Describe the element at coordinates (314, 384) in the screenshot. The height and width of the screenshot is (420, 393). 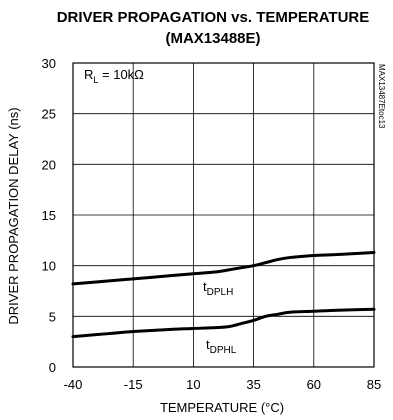
I see `x-tick-label: 60` at that location.